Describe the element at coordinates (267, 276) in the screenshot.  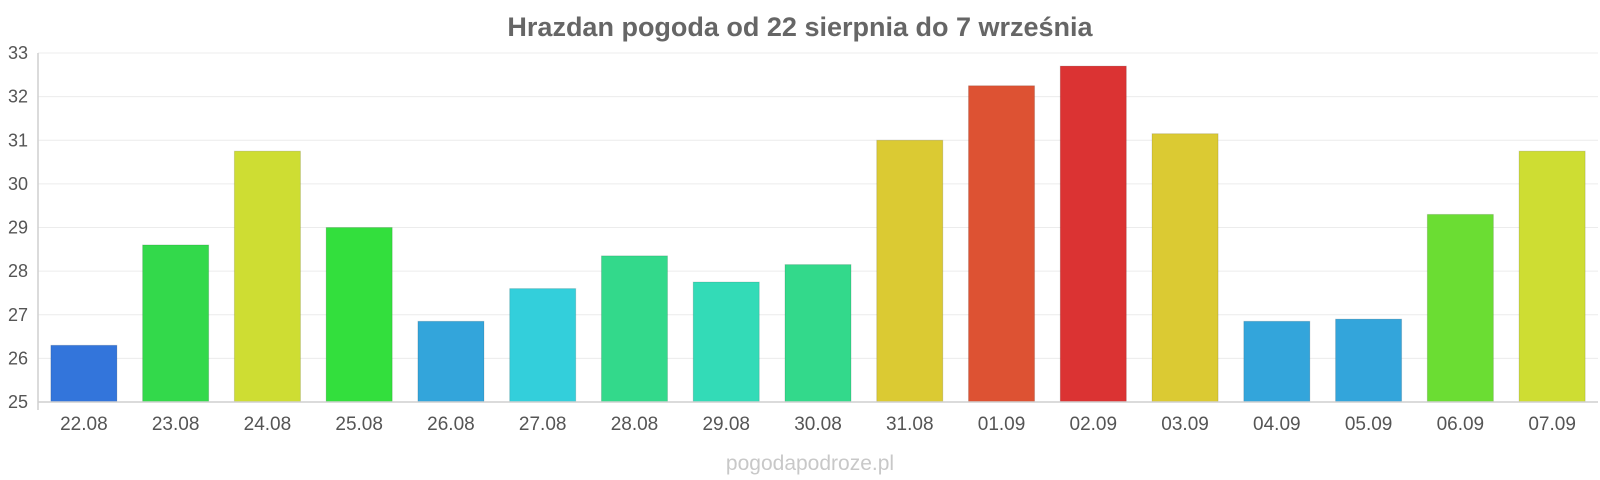
I see `bar-24.08` at that location.